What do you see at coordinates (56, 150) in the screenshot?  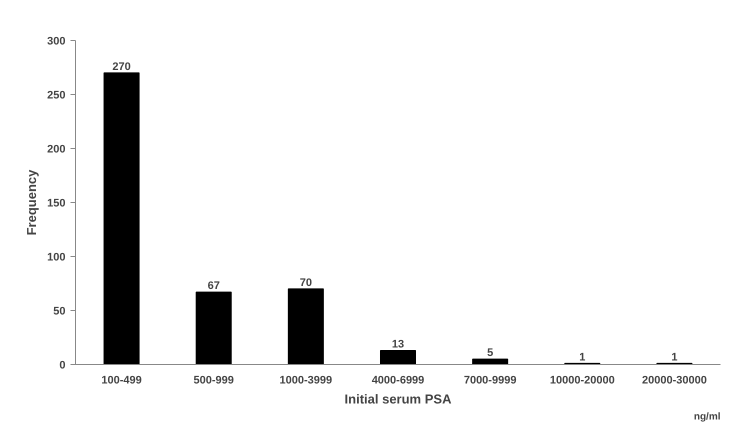 I see `y-tick-label: 200` at bounding box center [56, 150].